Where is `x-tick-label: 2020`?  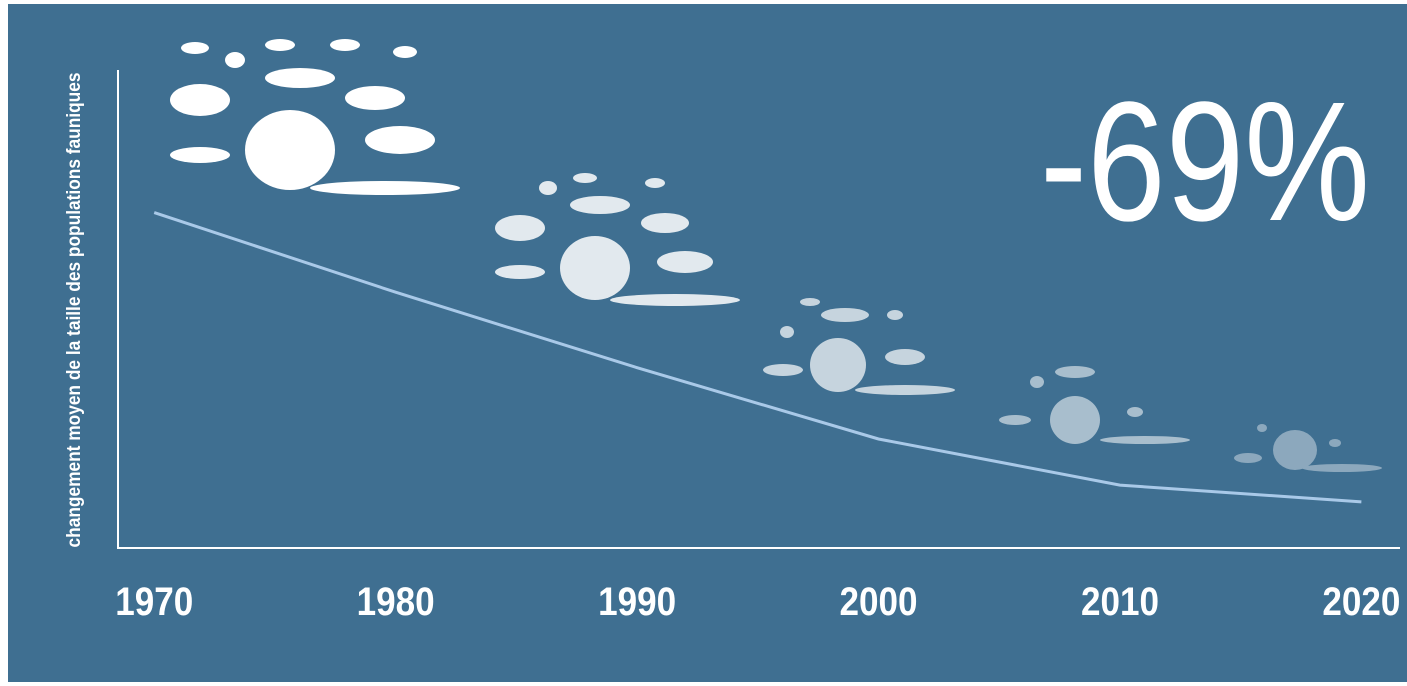 x-tick-label: 2020 is located at coordinates (1361, 602).